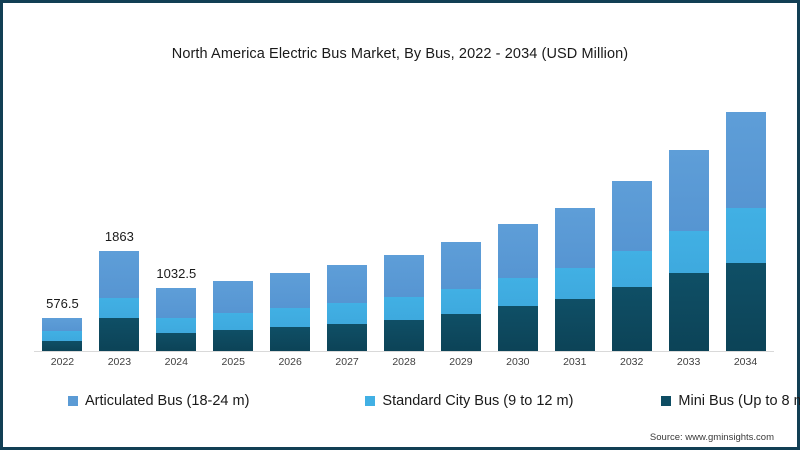 The width and height of the screenshot is (800, 450). I want to click on x-axis-tick-label: 2025, so click(233, 362).